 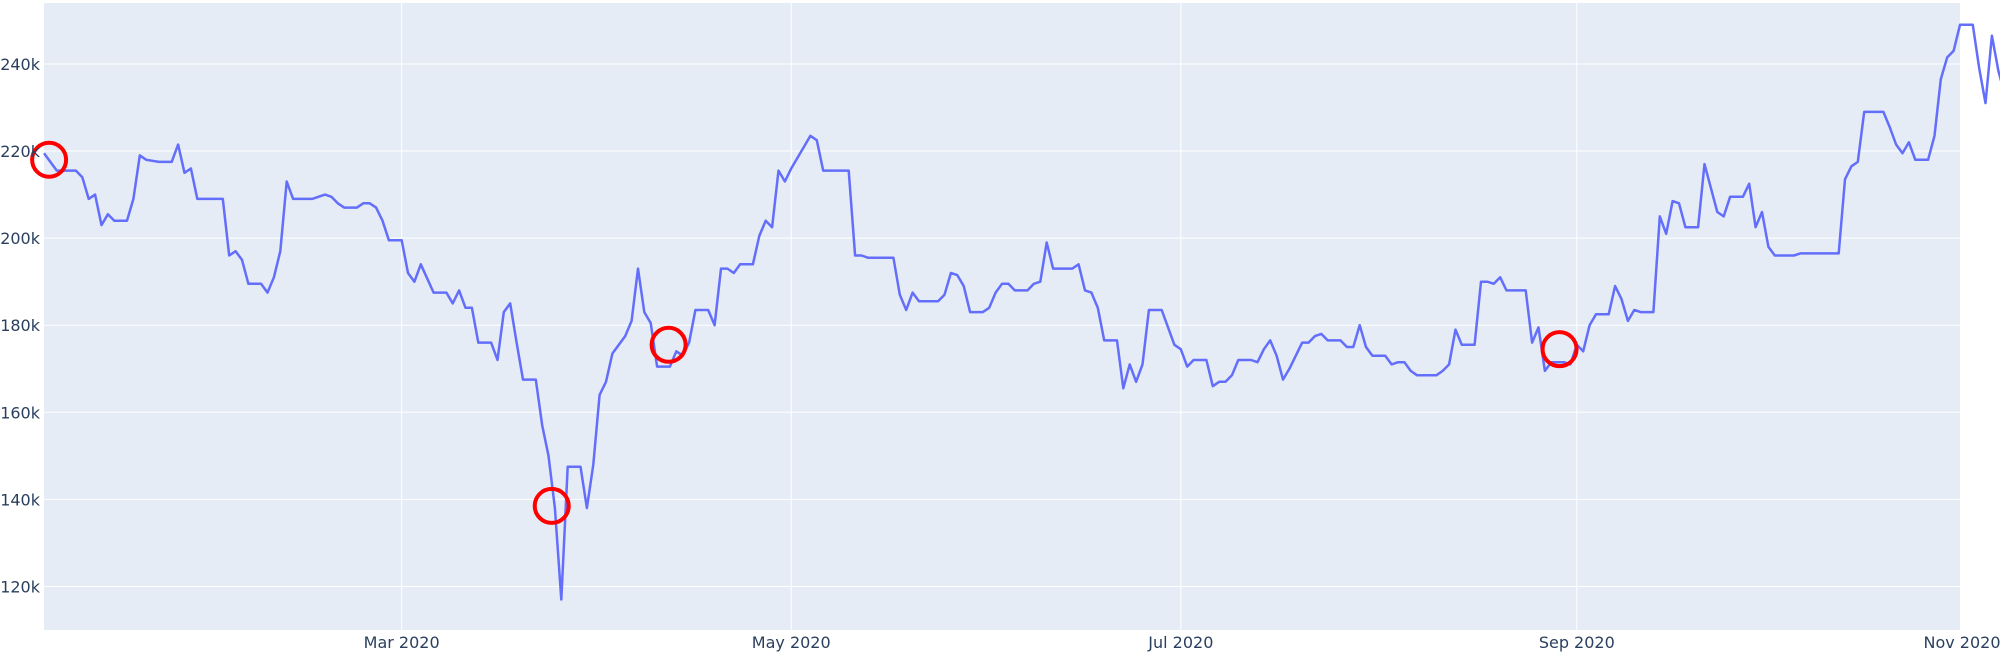 What do you see at coordinates (551, 505) in the screenshot?
I see `circle-marker-low` at bounding box center [551, 505].